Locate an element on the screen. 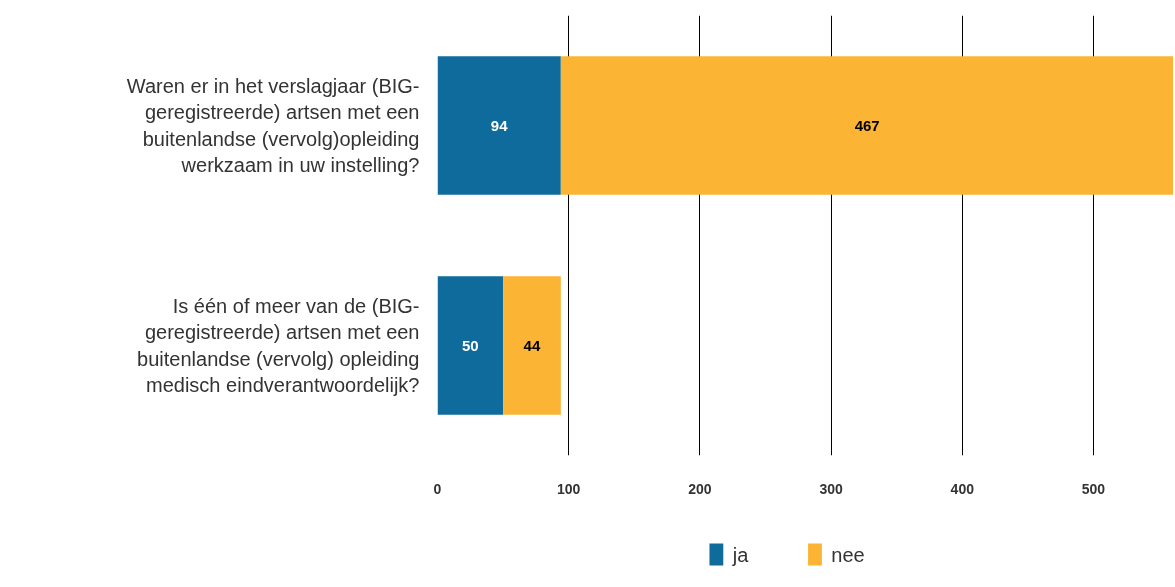 This screenshot has width=1175, height=587. x-tick-label: 0 is located at coordinates (437, 488).